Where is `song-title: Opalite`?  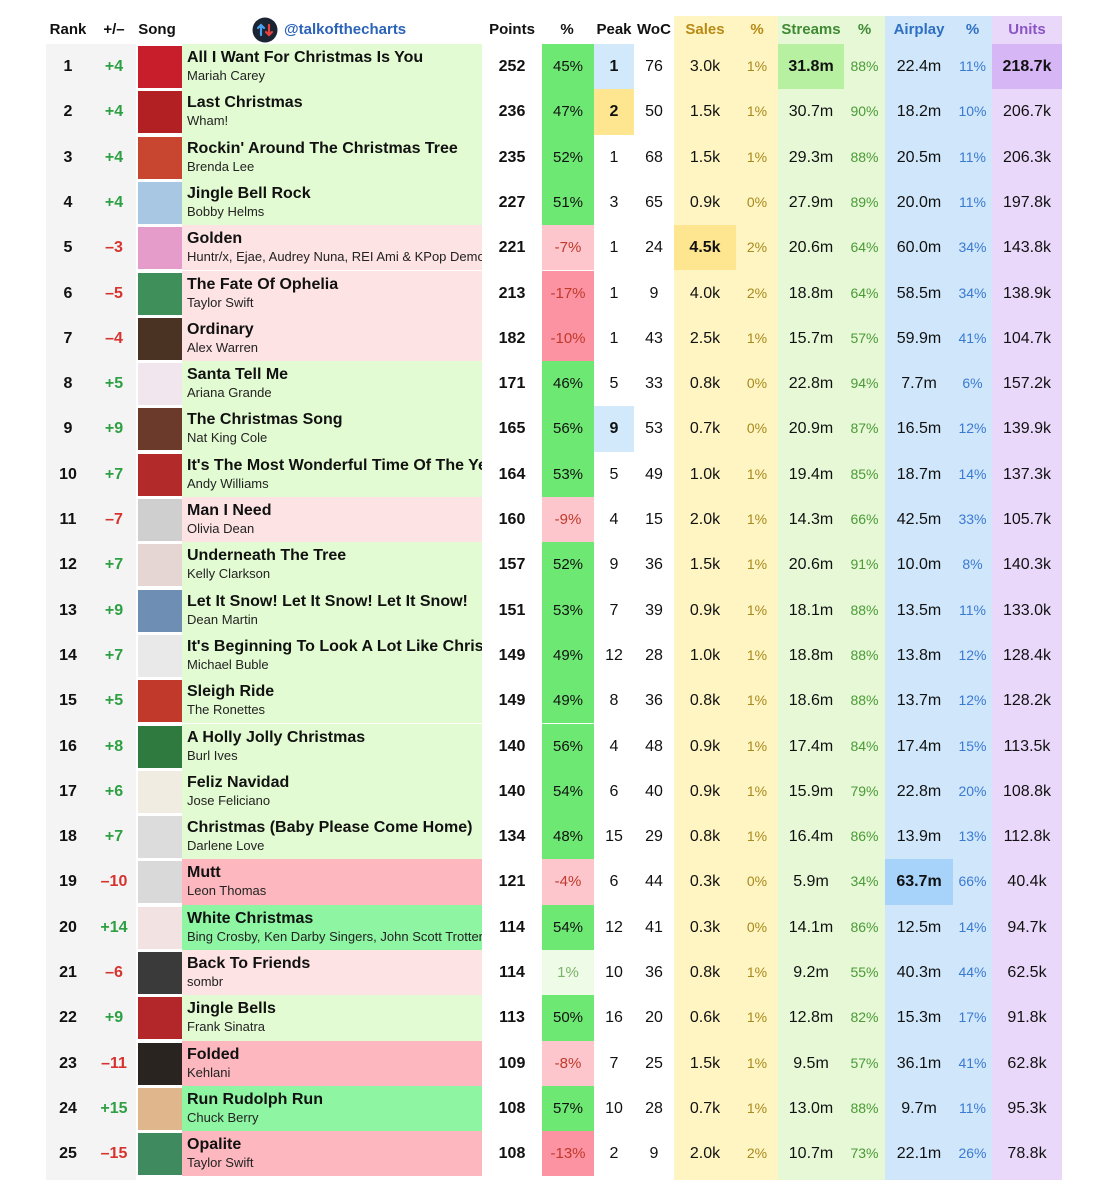
song-title: Opalite is located at coordinates (214, 1145).